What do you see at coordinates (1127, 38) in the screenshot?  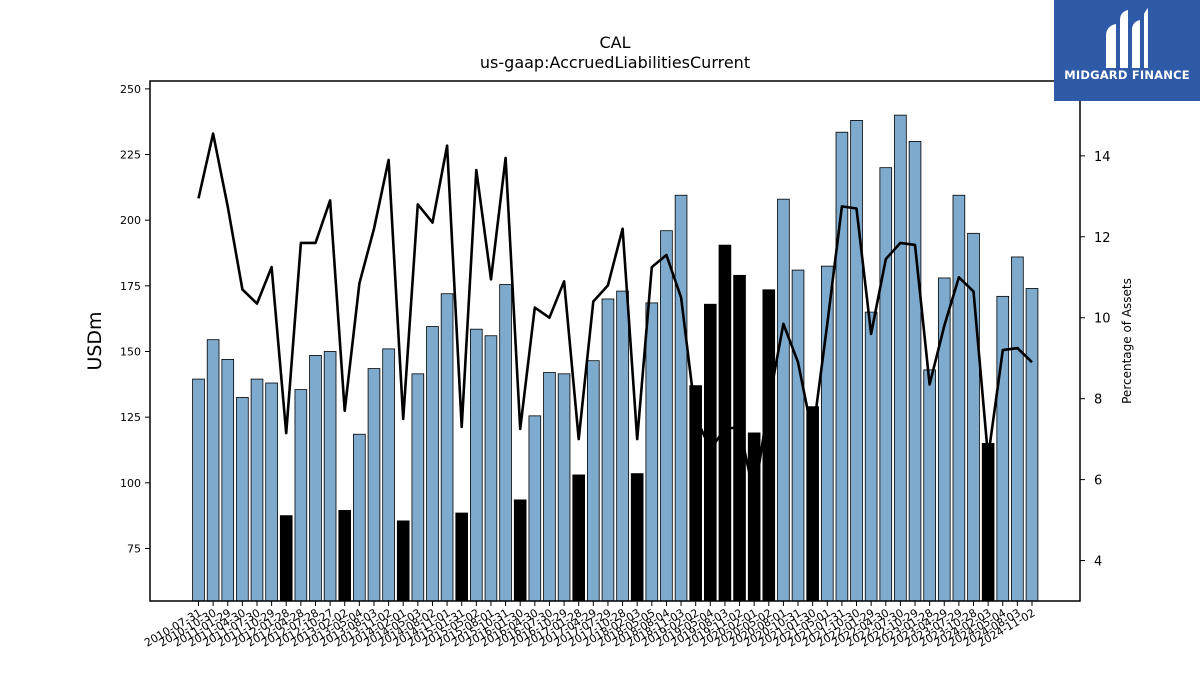 I see `logo-mark-icon` at bounding box center [1127, 38].